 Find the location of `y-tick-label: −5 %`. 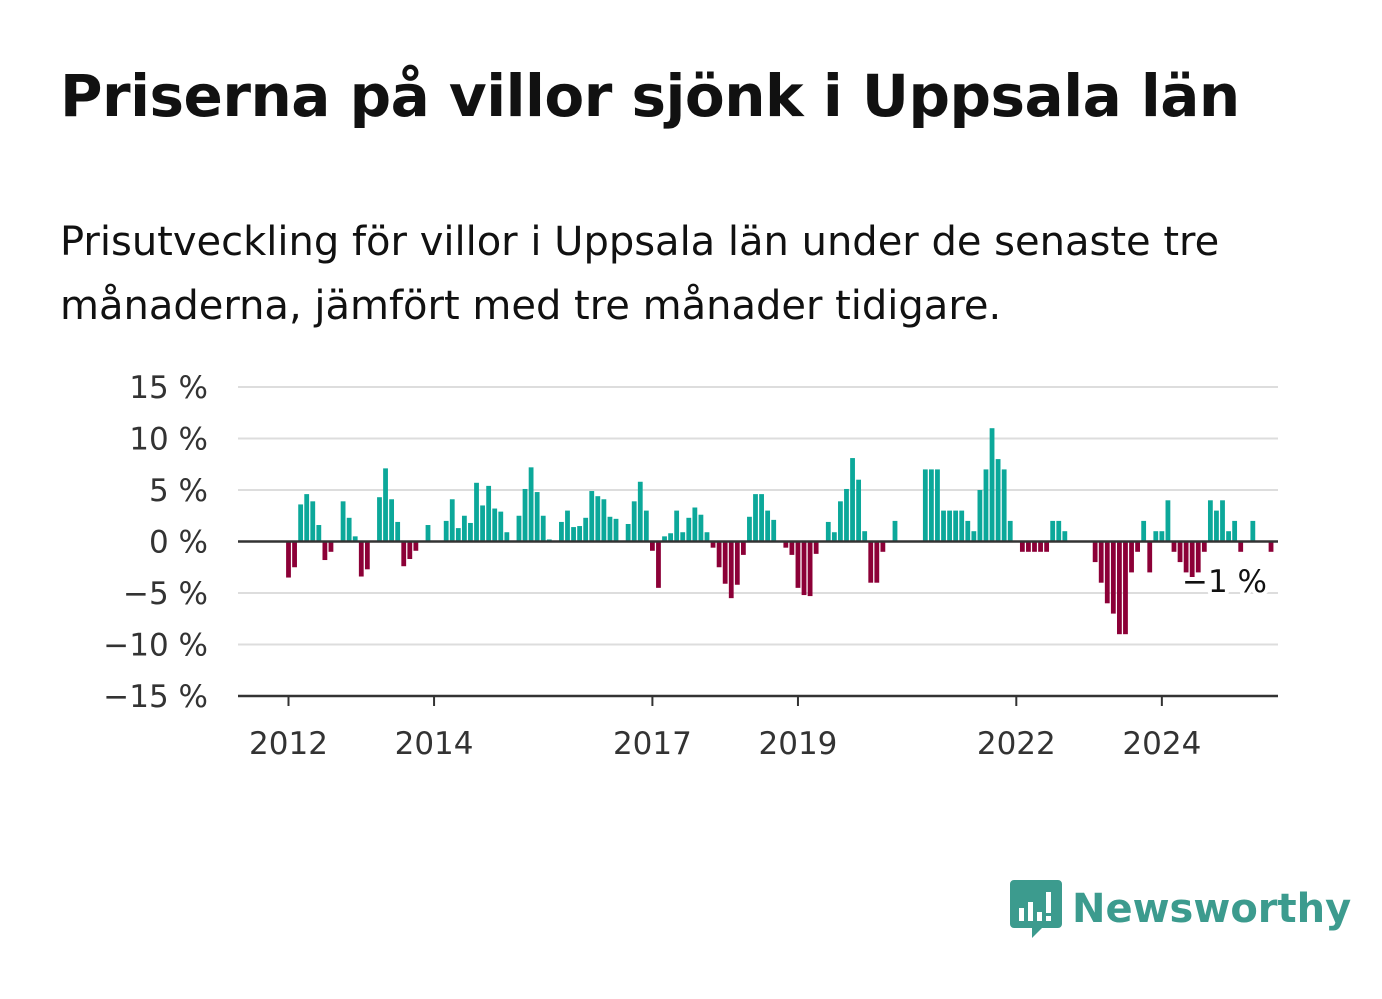

y-tick-label: −5 % is located at coordinates (165, 594).